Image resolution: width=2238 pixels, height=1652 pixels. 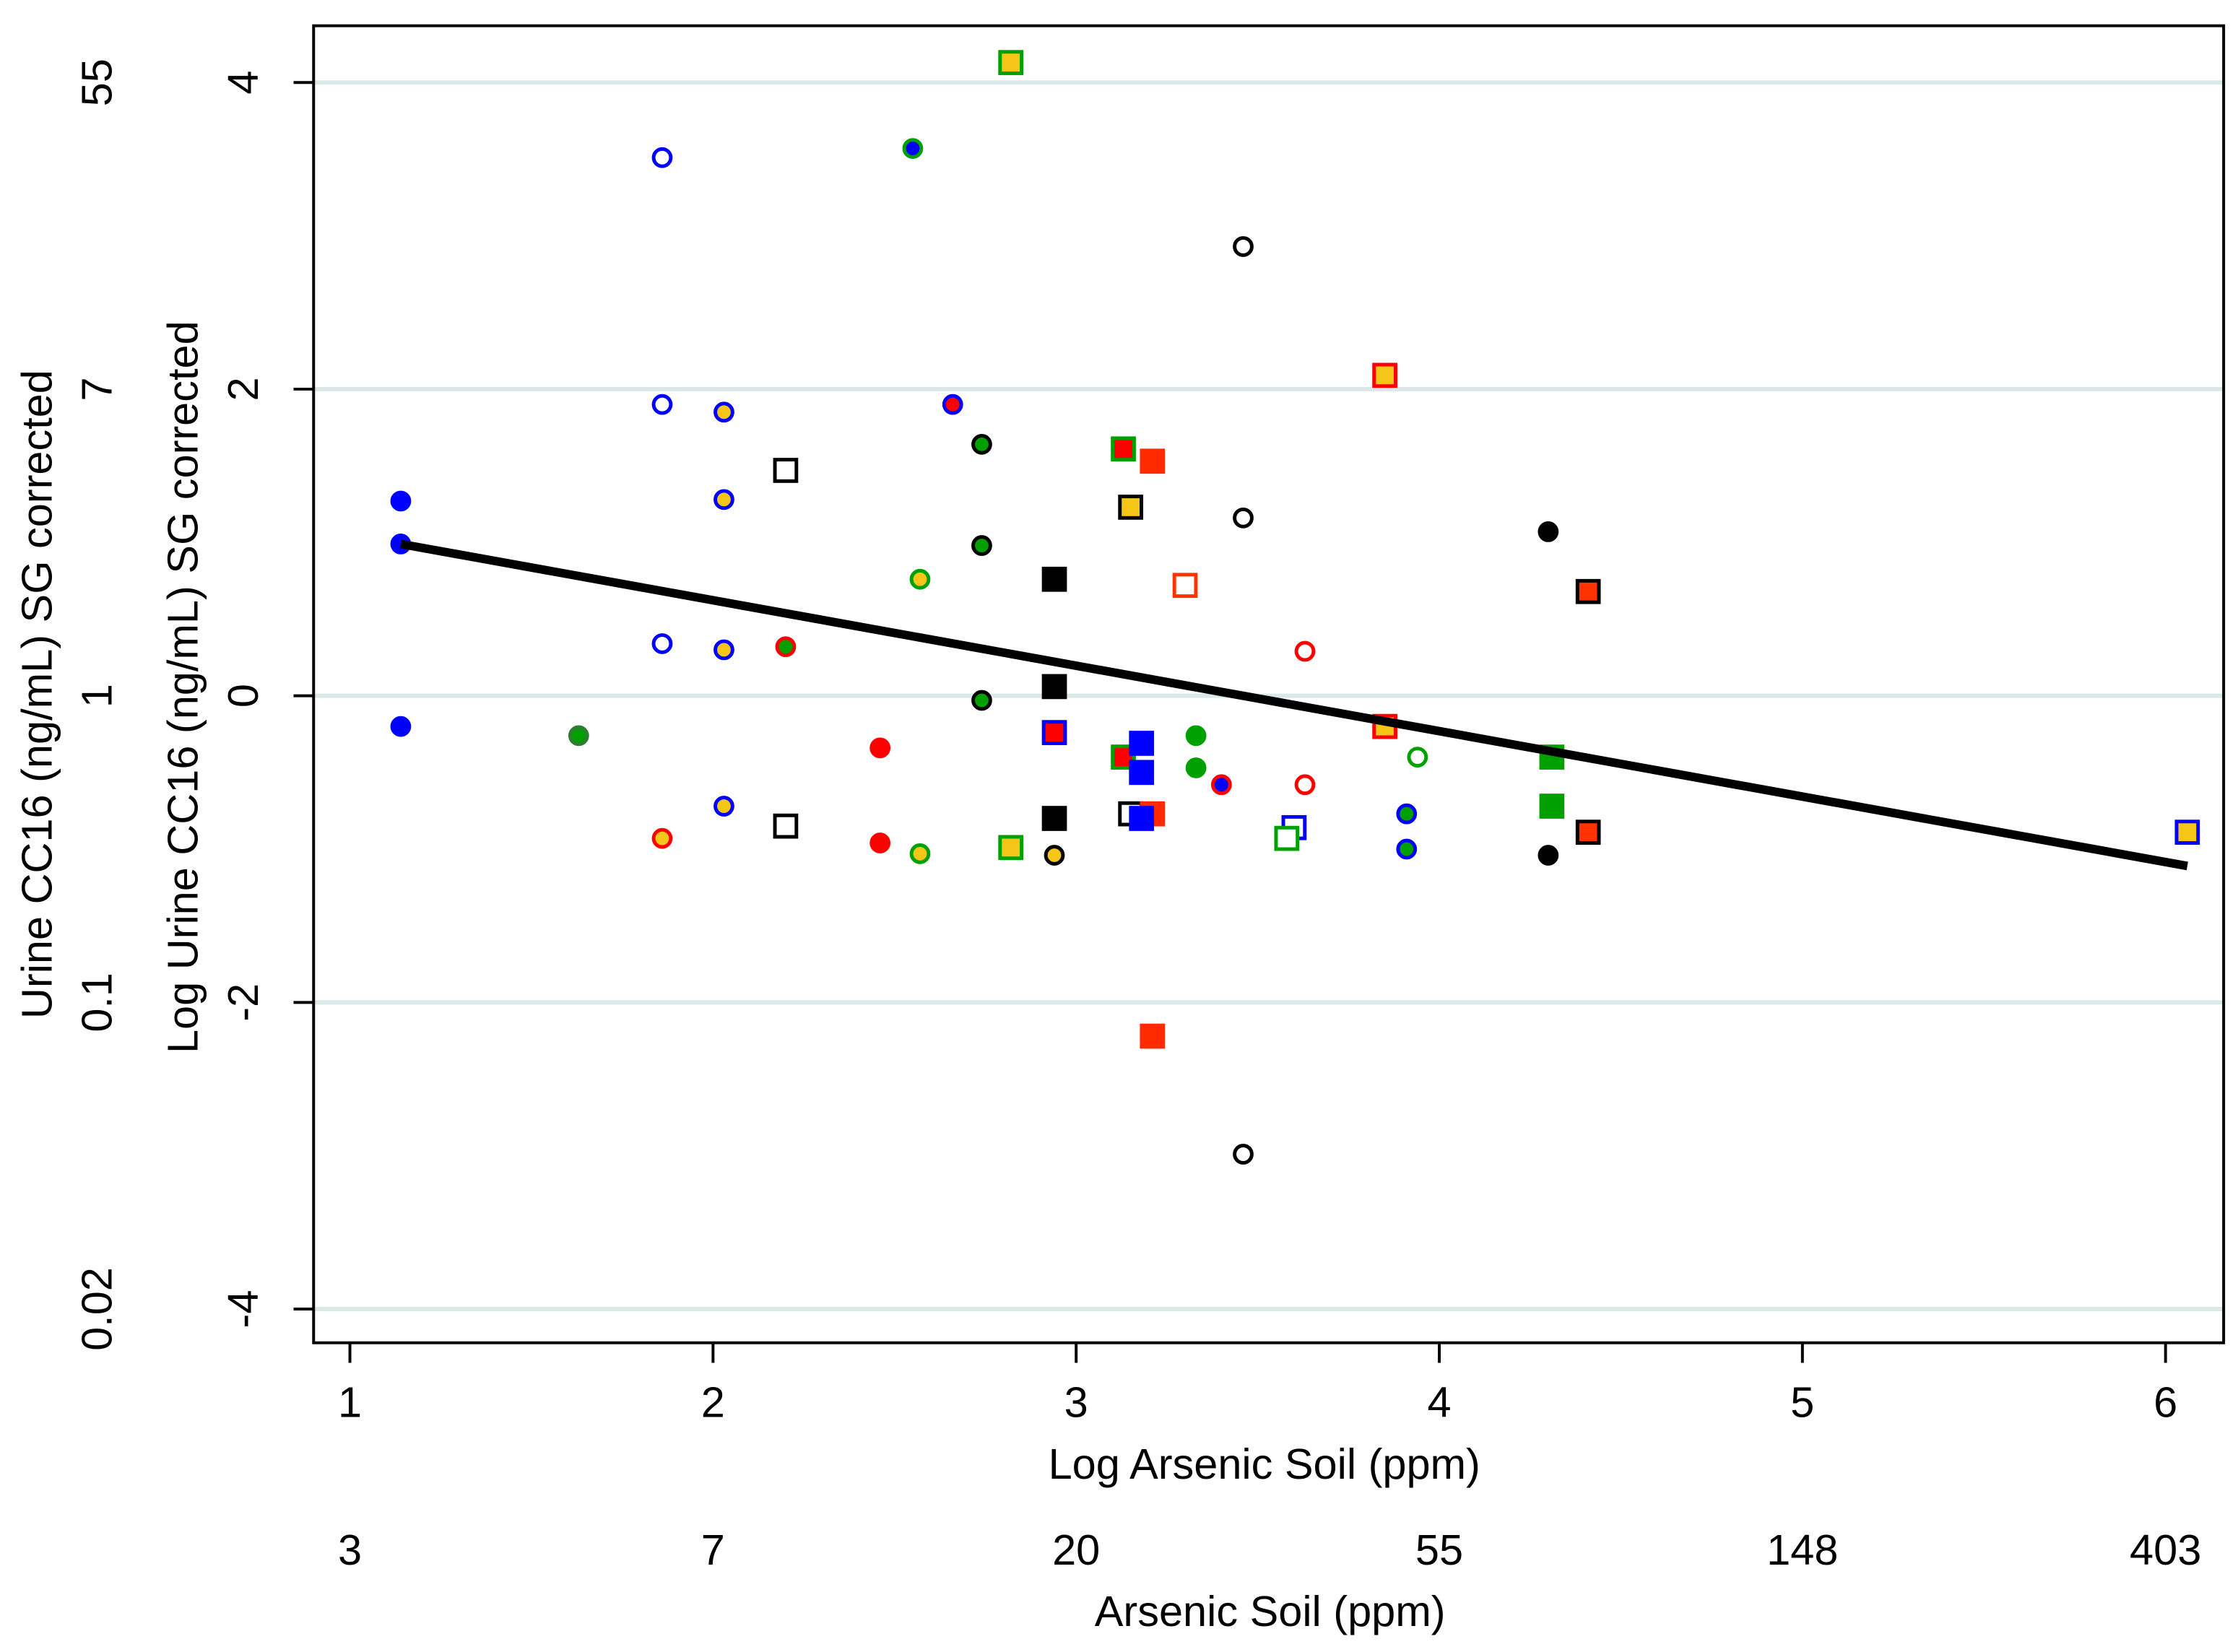 I want to click on x-tick-label: 6, so click(x=2165, y=1402).